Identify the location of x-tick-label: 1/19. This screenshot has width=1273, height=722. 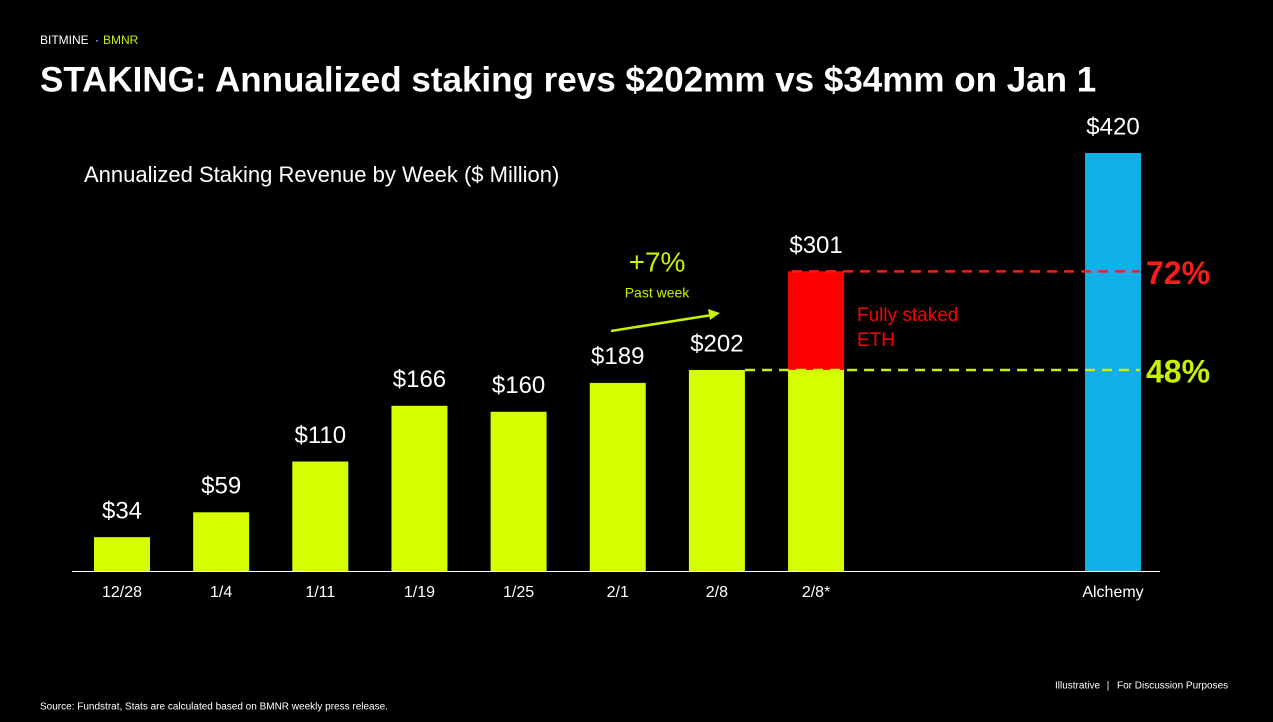
(419, 592).